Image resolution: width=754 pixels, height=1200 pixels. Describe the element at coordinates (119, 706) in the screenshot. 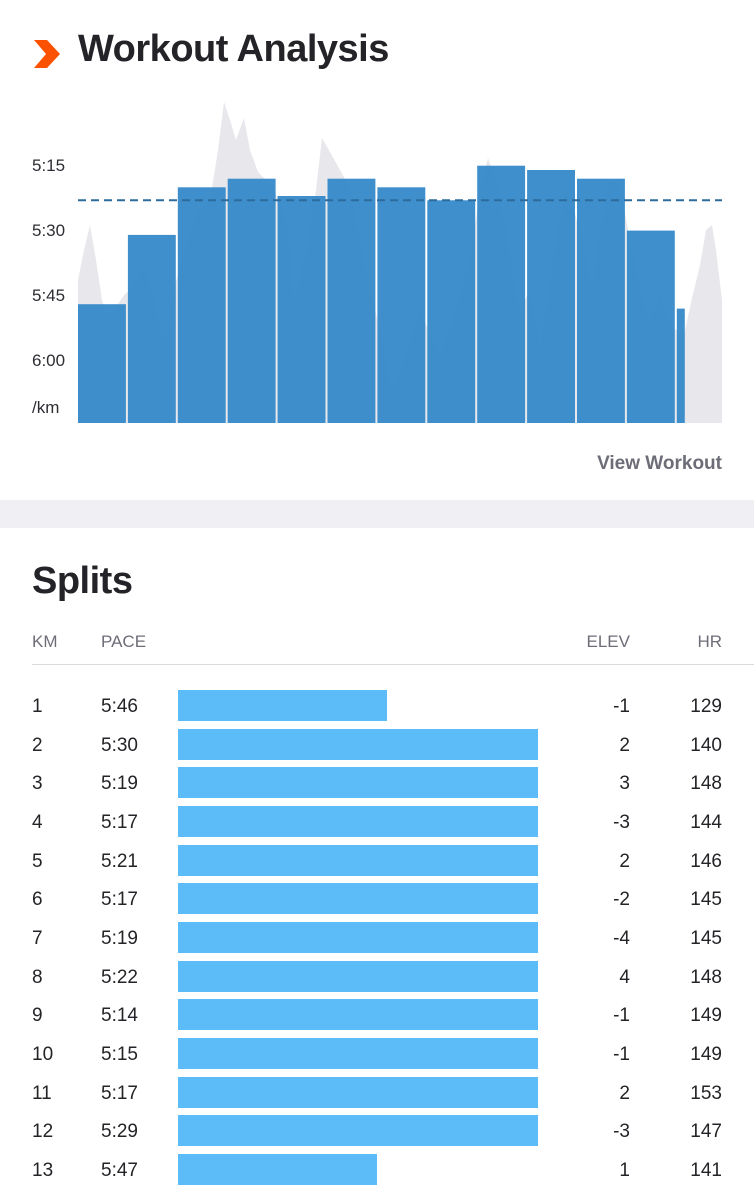

I see `split-pace: 5:46` at that location.